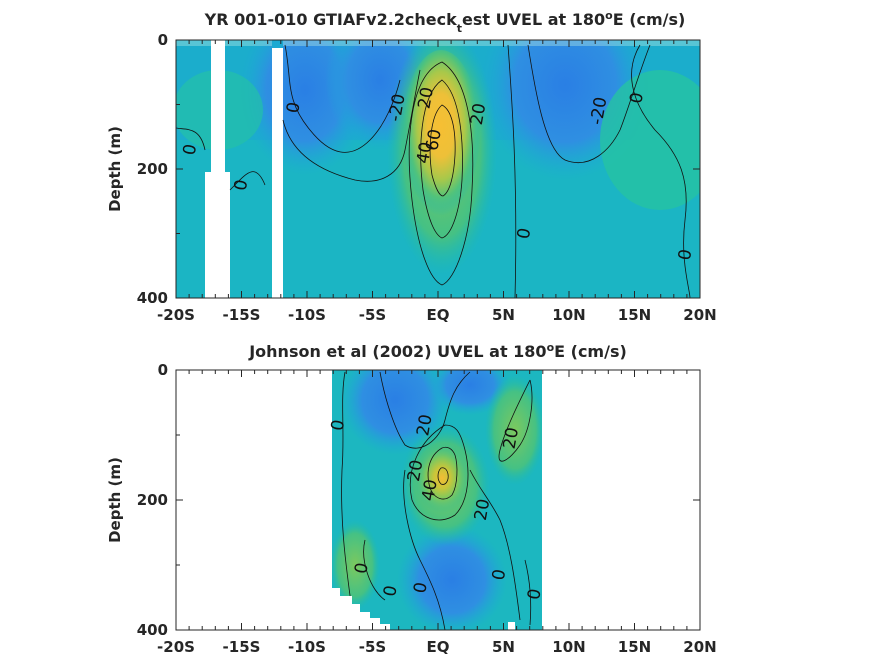  I want to click on bottom-contour-0-se, so click(528, 592).